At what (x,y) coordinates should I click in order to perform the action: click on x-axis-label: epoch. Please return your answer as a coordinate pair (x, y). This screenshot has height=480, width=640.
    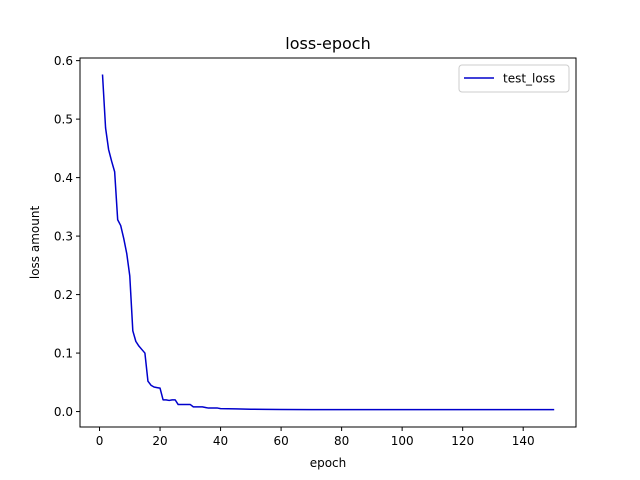
    Looking at the image, I should click on (328, 463).